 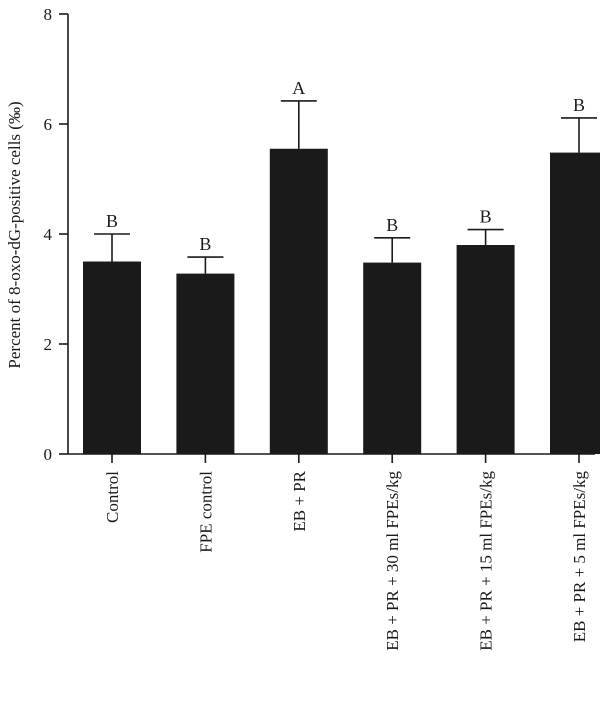 I want to click on y-tick-label: 6, so click(x=48, y=124).